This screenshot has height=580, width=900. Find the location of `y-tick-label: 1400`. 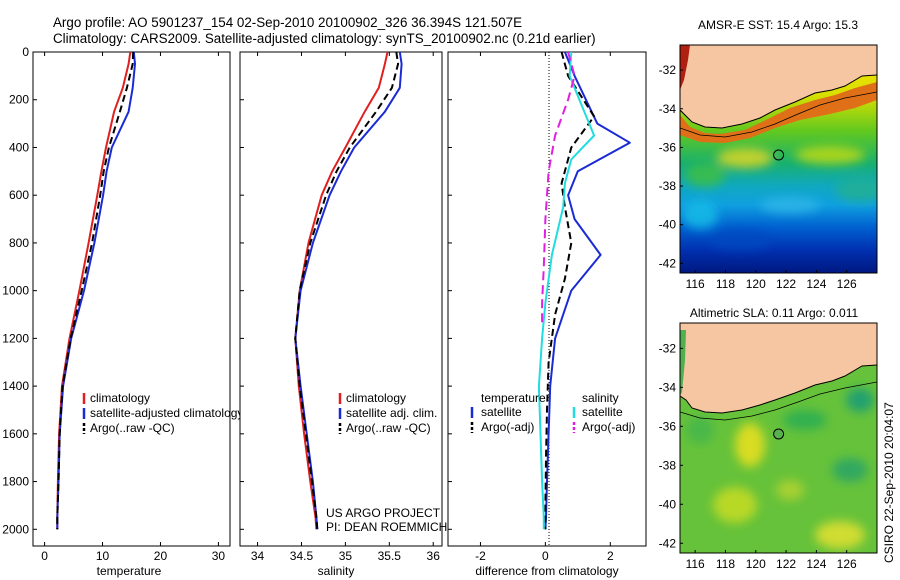

y-tick-label: 1400 is located at coordinates (15, 386).